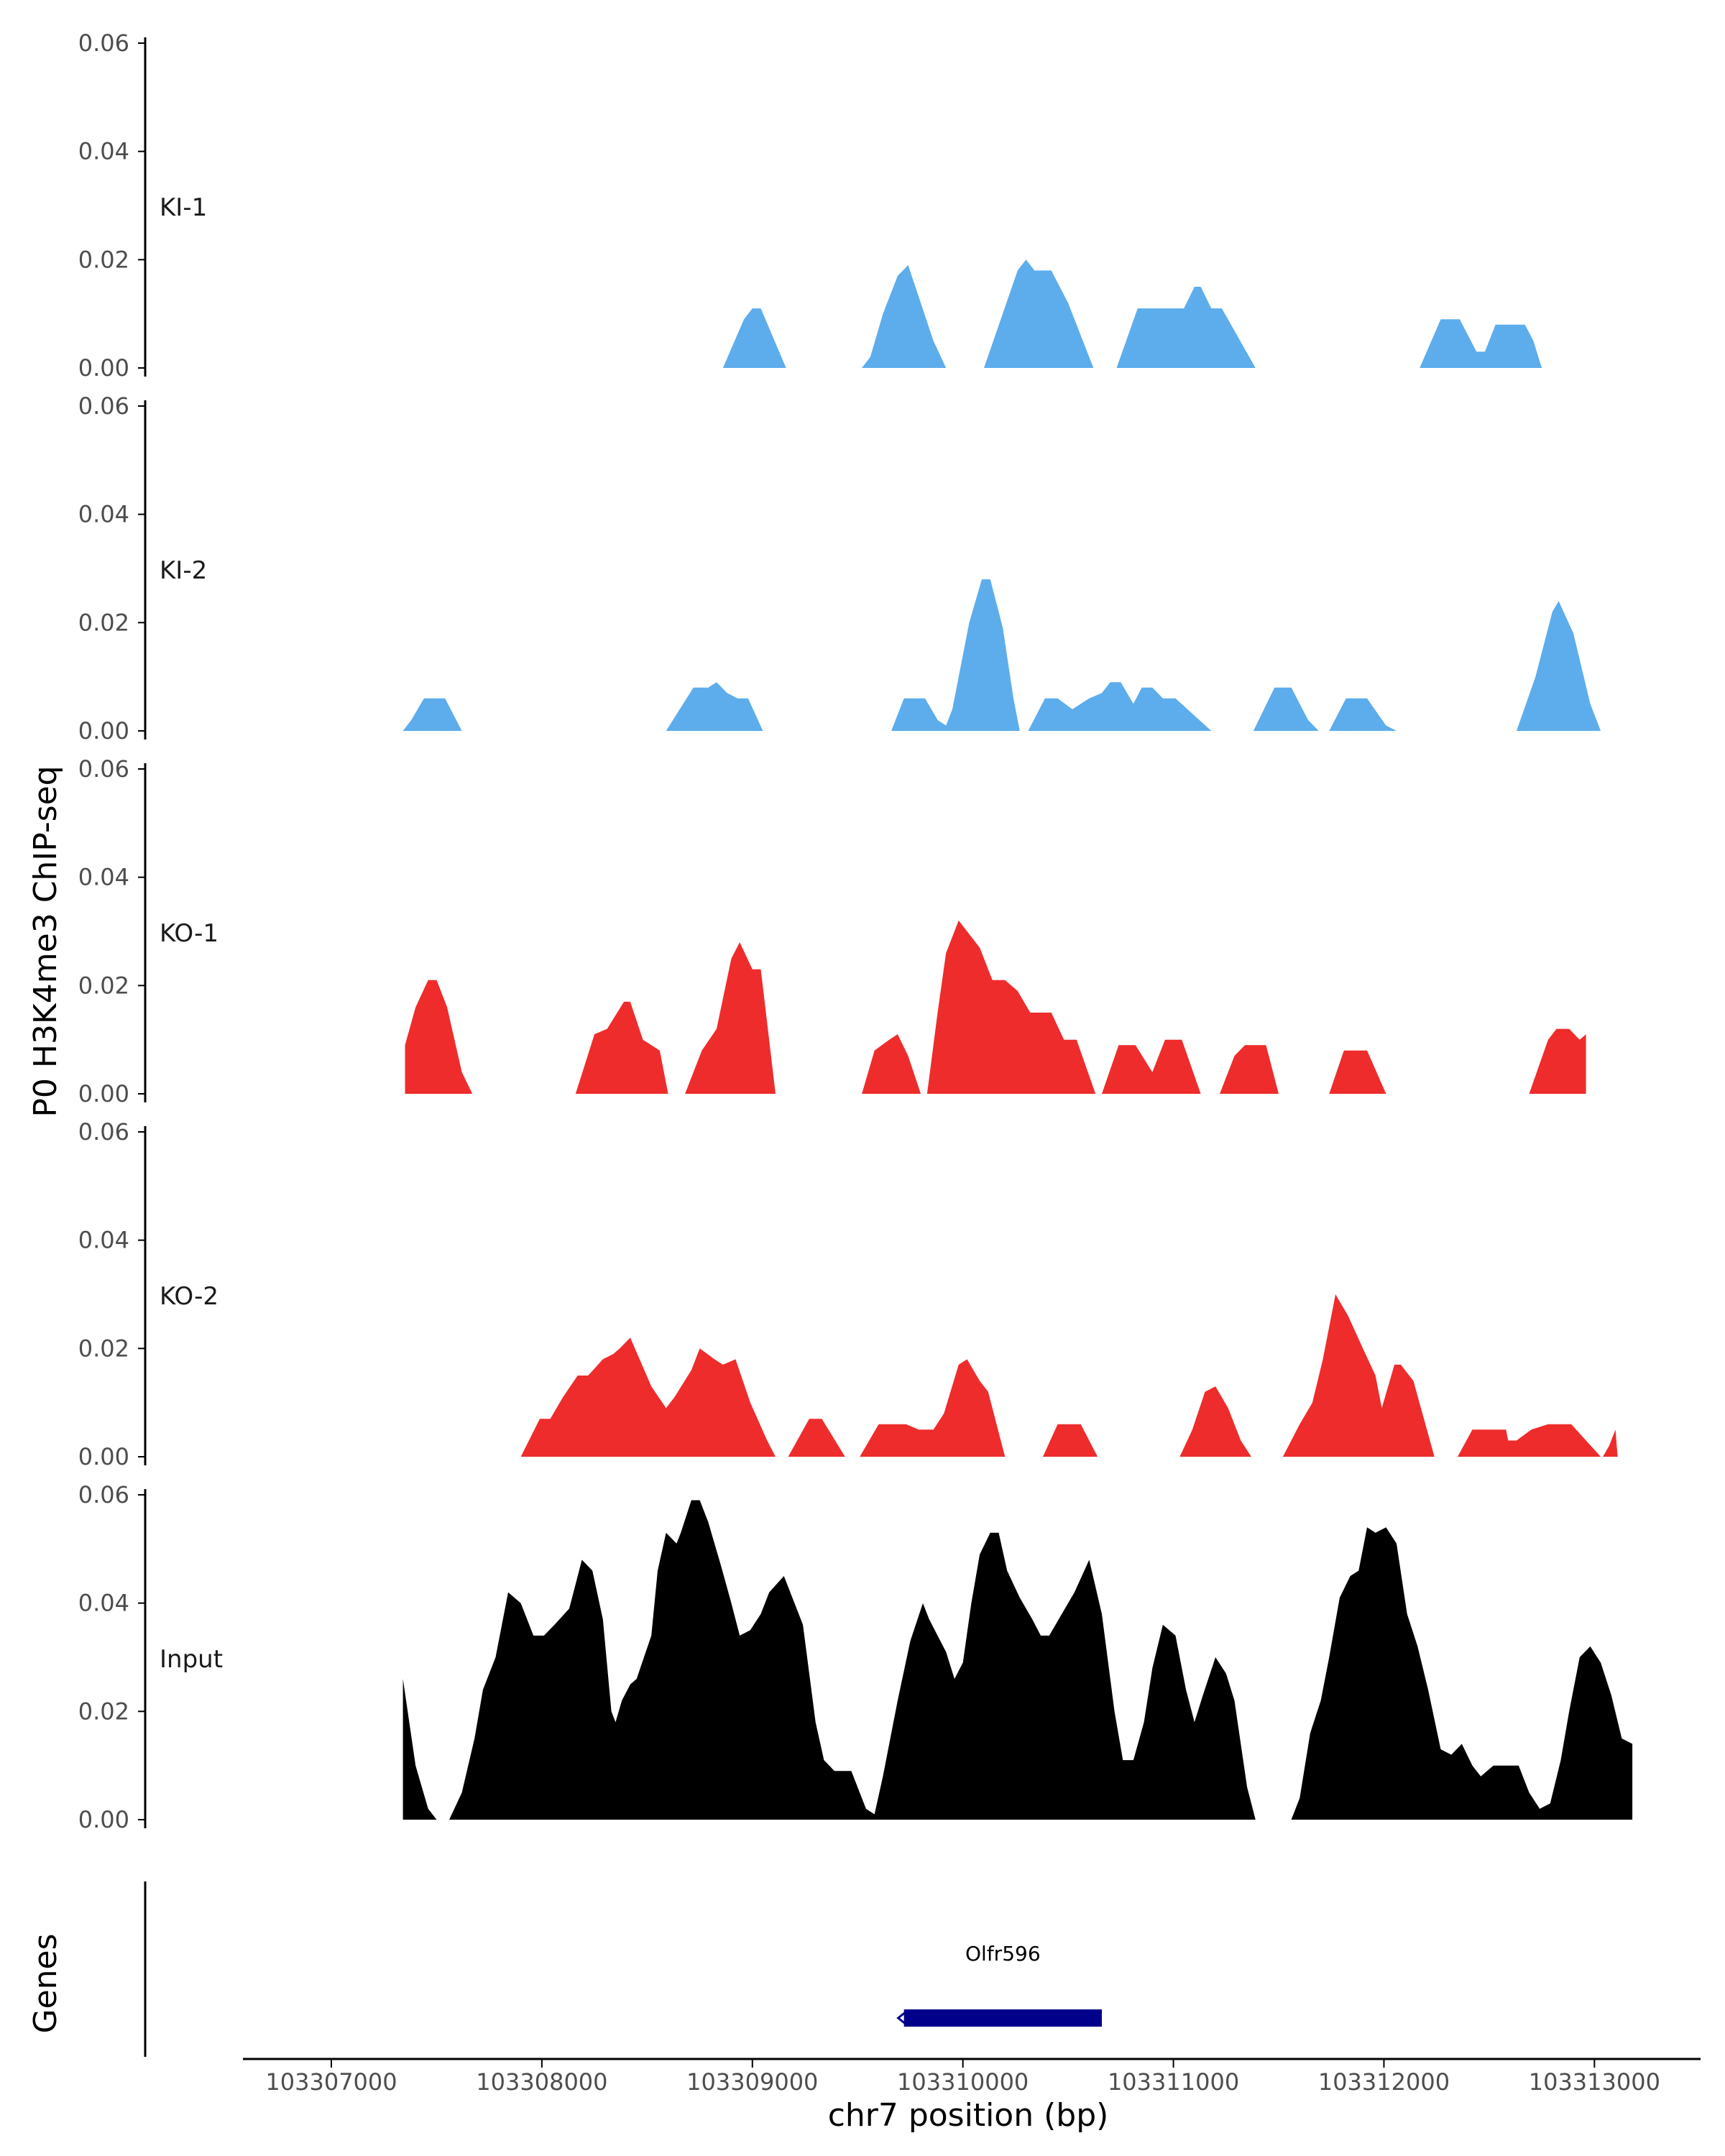 This screenshot has width=1725, height=2156. What do you see at coordinates (331, 2082) in the screenshot?
I see `x-tick-label: 103307000` at bounding box center [331, 2082].